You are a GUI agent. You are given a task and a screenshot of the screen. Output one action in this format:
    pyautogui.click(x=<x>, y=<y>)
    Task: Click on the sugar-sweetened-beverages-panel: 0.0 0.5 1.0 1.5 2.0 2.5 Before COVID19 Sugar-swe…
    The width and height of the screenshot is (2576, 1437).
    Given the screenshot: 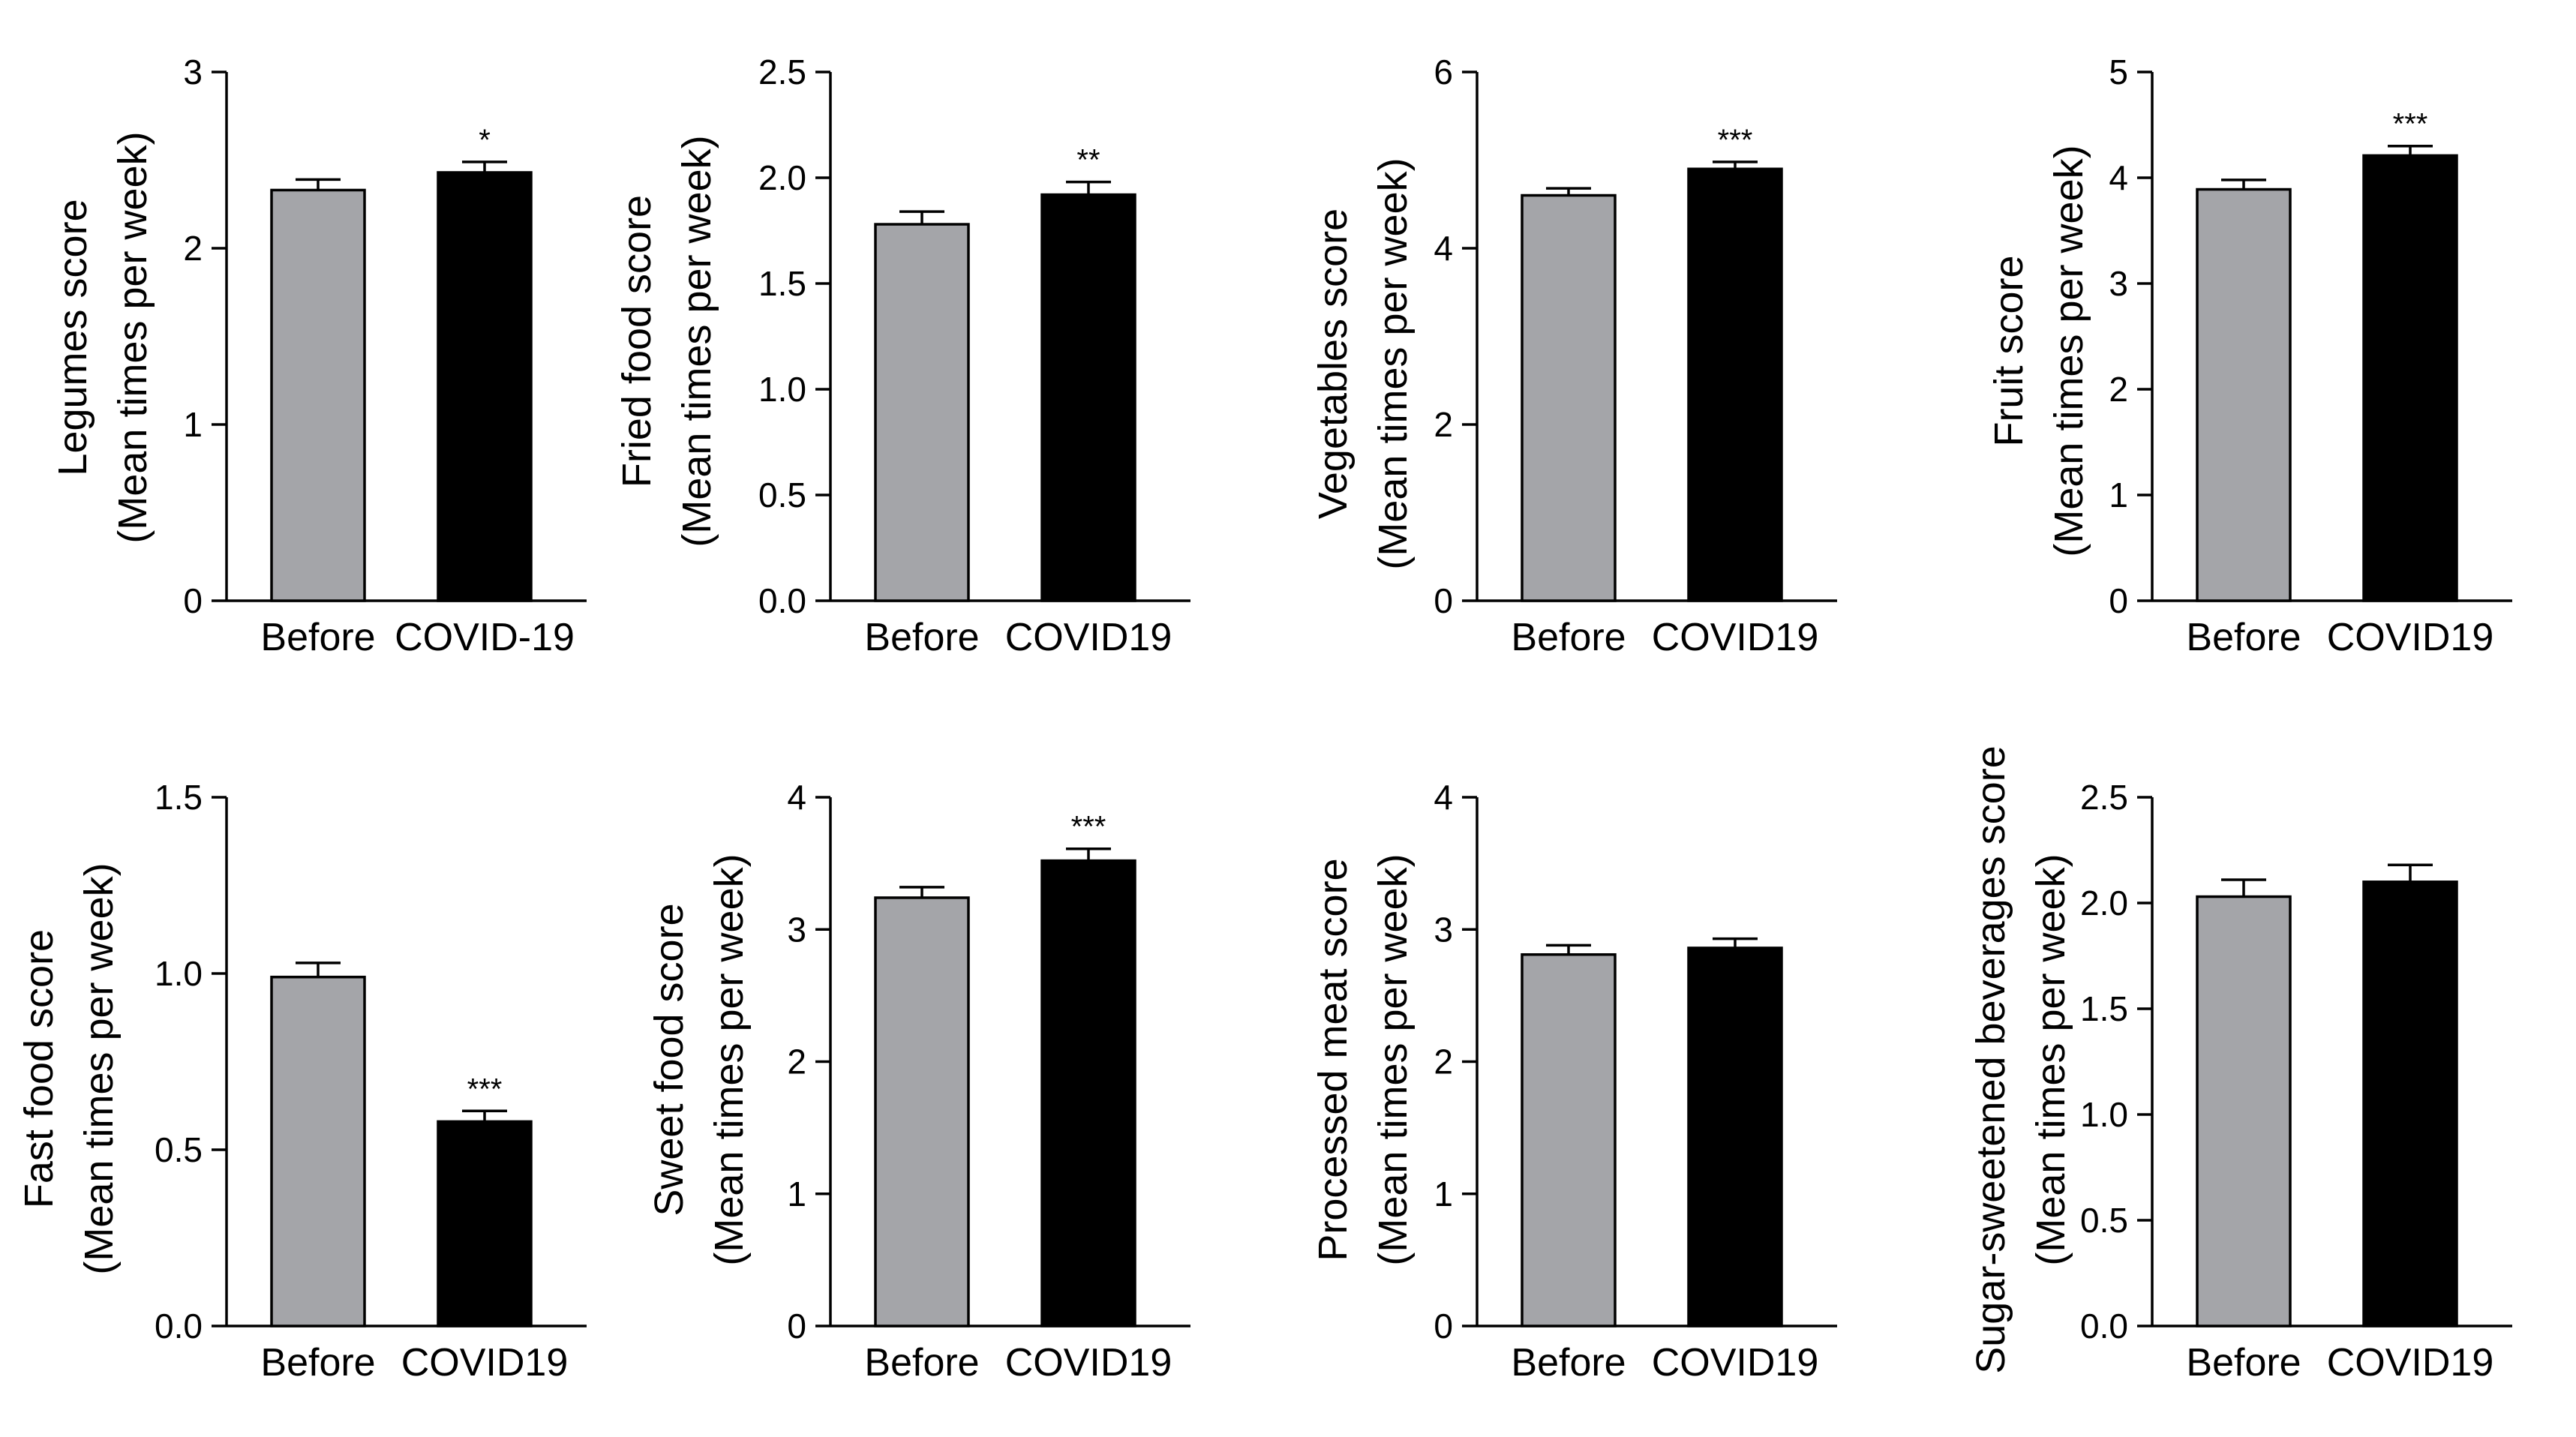 What is the action you would take?
    pyautogui.click(x=2240, y=1065)
    